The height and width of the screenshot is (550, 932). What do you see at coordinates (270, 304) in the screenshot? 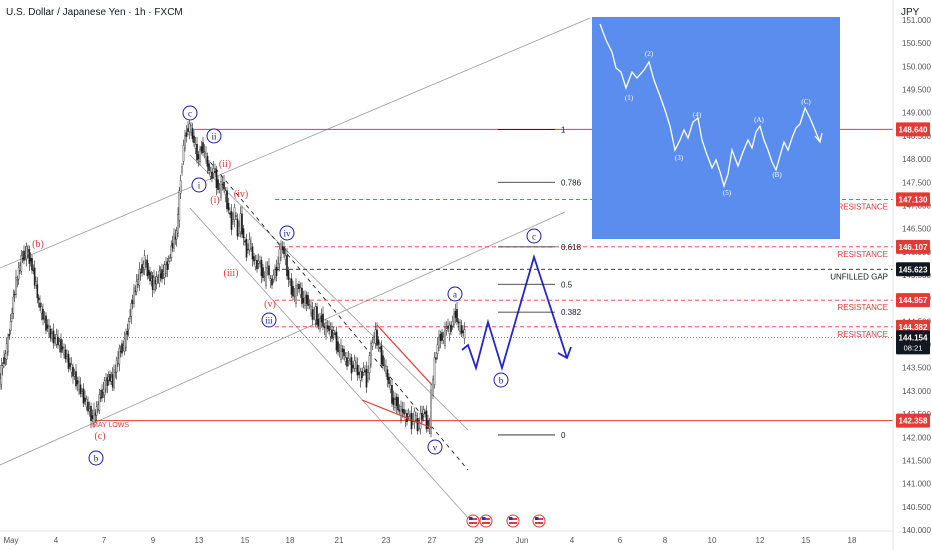
I see `wave-label-red-6: (v)` at bounding box center [270, 304].